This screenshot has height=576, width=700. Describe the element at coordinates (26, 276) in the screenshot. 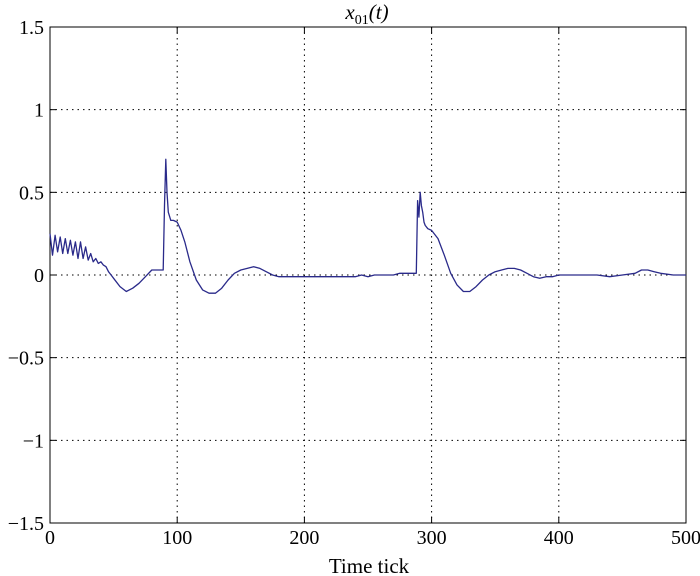

I see `y-tick-labels: −1.5 −1 −0.5 0 0.5 1 1.5` at that location.